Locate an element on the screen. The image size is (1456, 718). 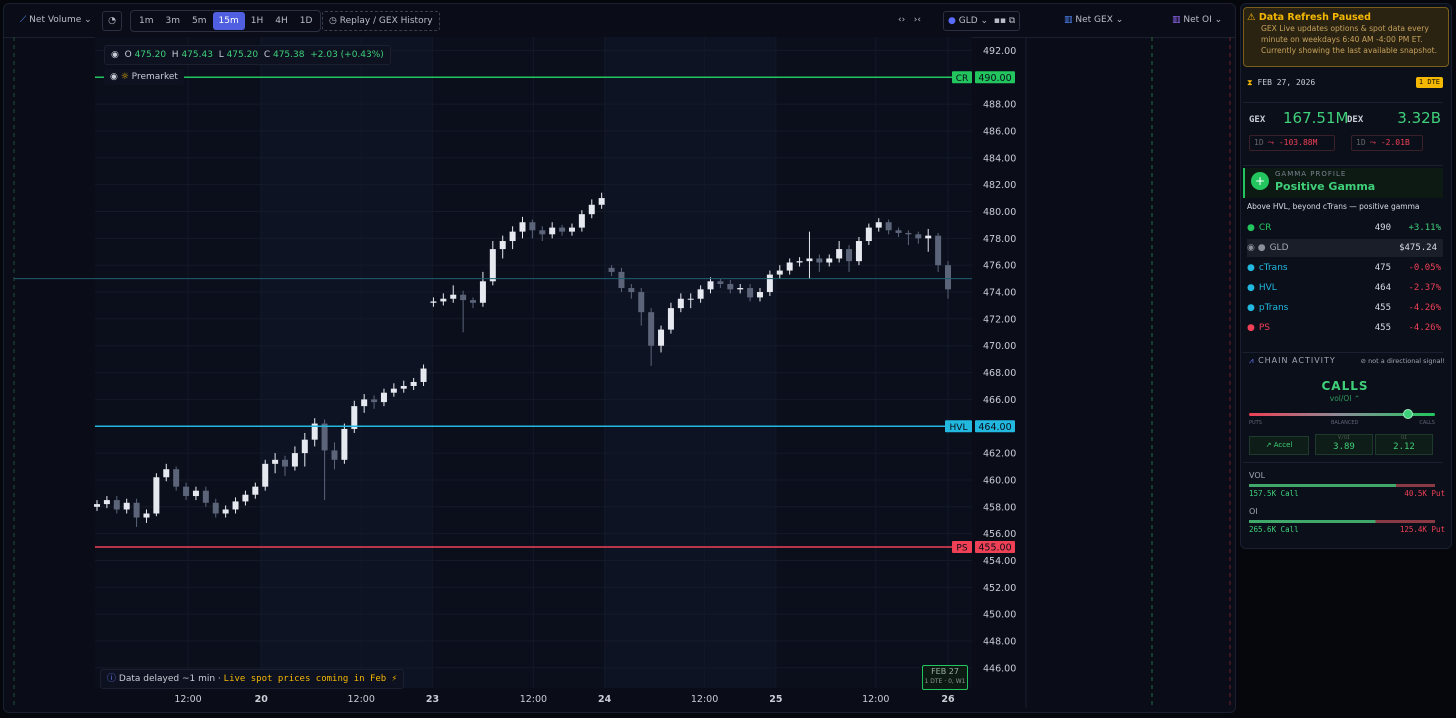
level-name: HVL is located at coordinates (959, 428).